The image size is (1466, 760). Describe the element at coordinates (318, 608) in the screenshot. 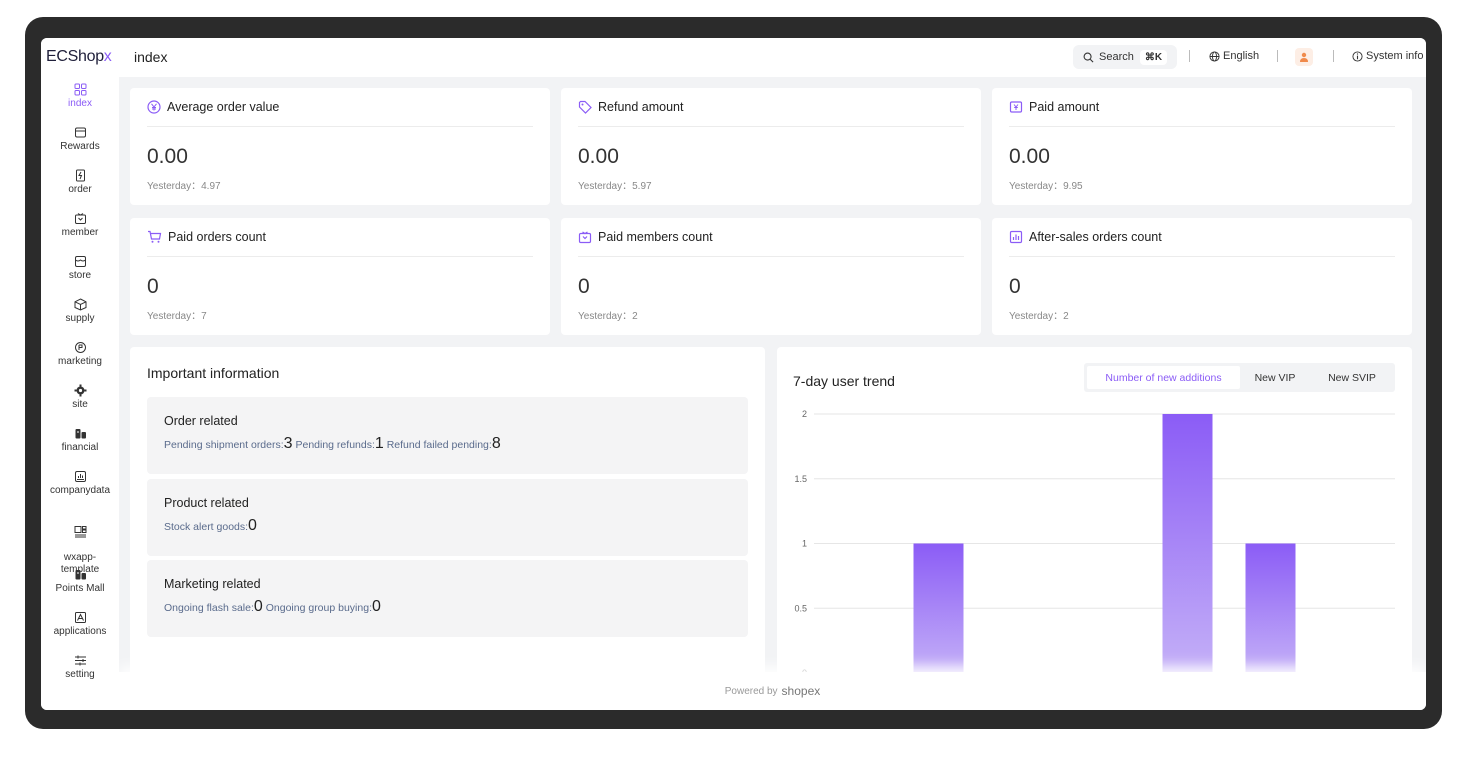

I see `item-label: Ongoing group buying:` at that location.